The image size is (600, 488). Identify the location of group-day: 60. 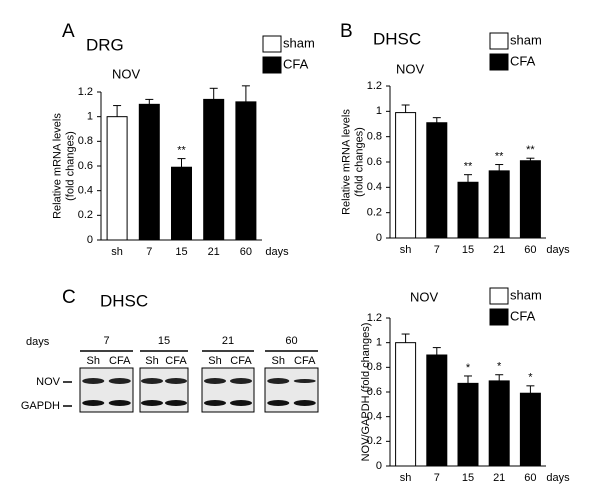
(291, 341).